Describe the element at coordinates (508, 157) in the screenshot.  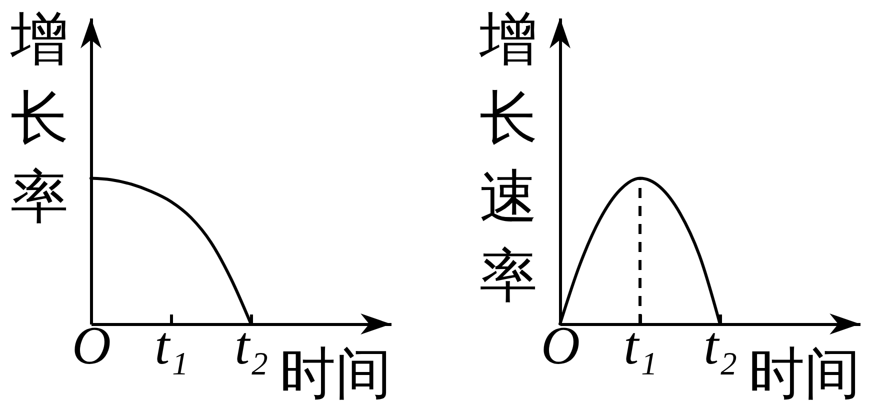
I see `y-axis-title: 增长速率` at that location.